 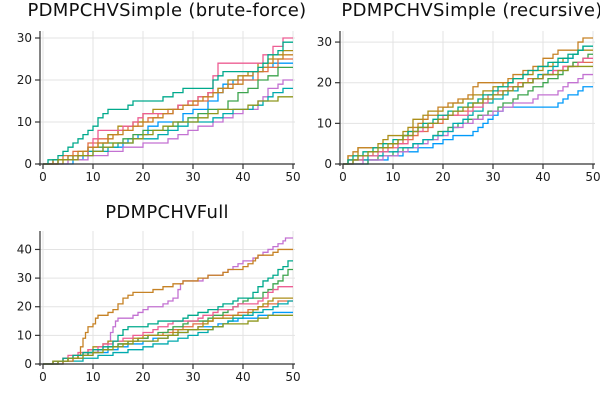 I want to click on plot2-title: PDMPCHVSimple (recursive), so click(x=470, y=10).